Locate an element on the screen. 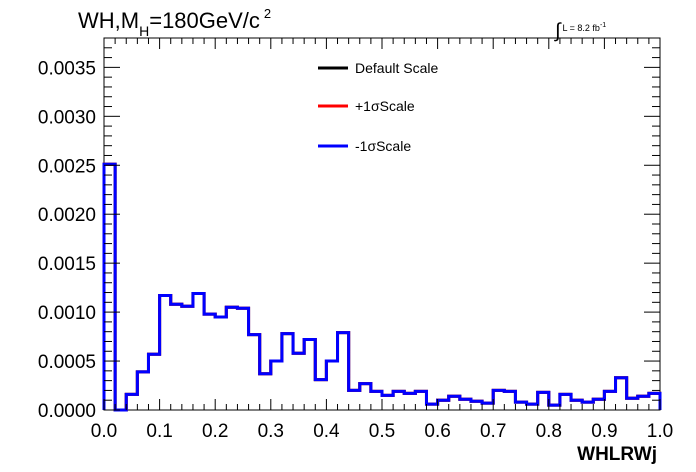 This screenshot has height=472, width=696. luminosity-text: L = 8.2 fb is located at coordinates (581, 28).